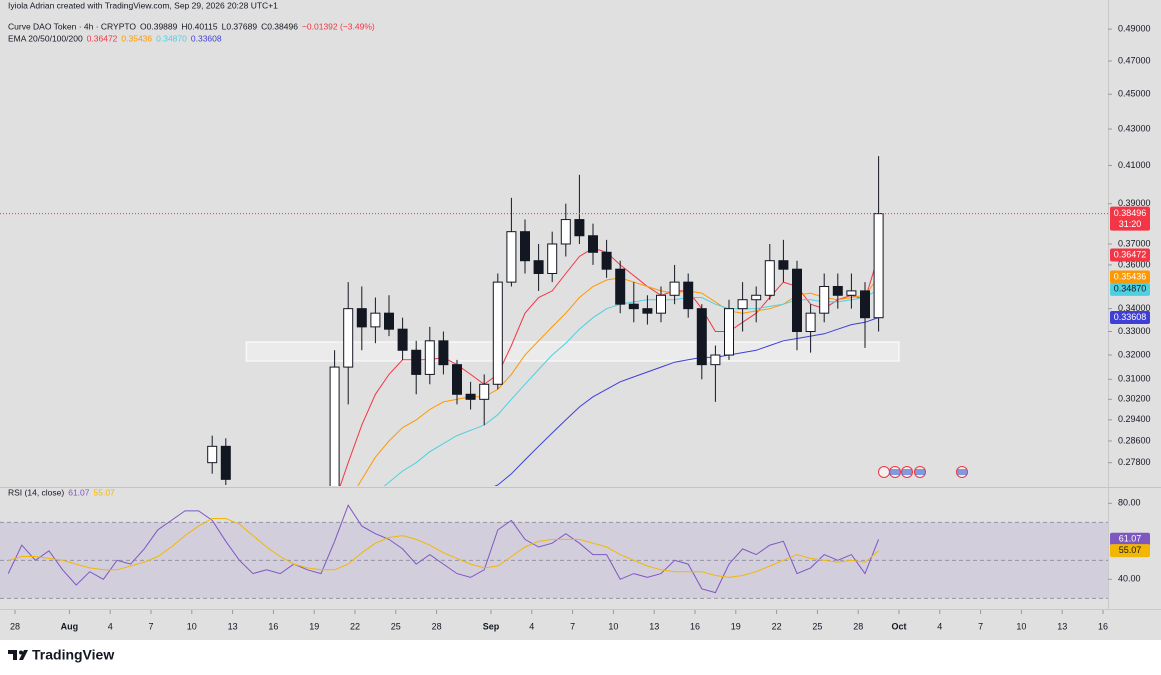  What do you see at coordinates (1134, 440) in the screenshot?
I see `price-tick-label: 0.28600` at bounding box center [1134, 440].